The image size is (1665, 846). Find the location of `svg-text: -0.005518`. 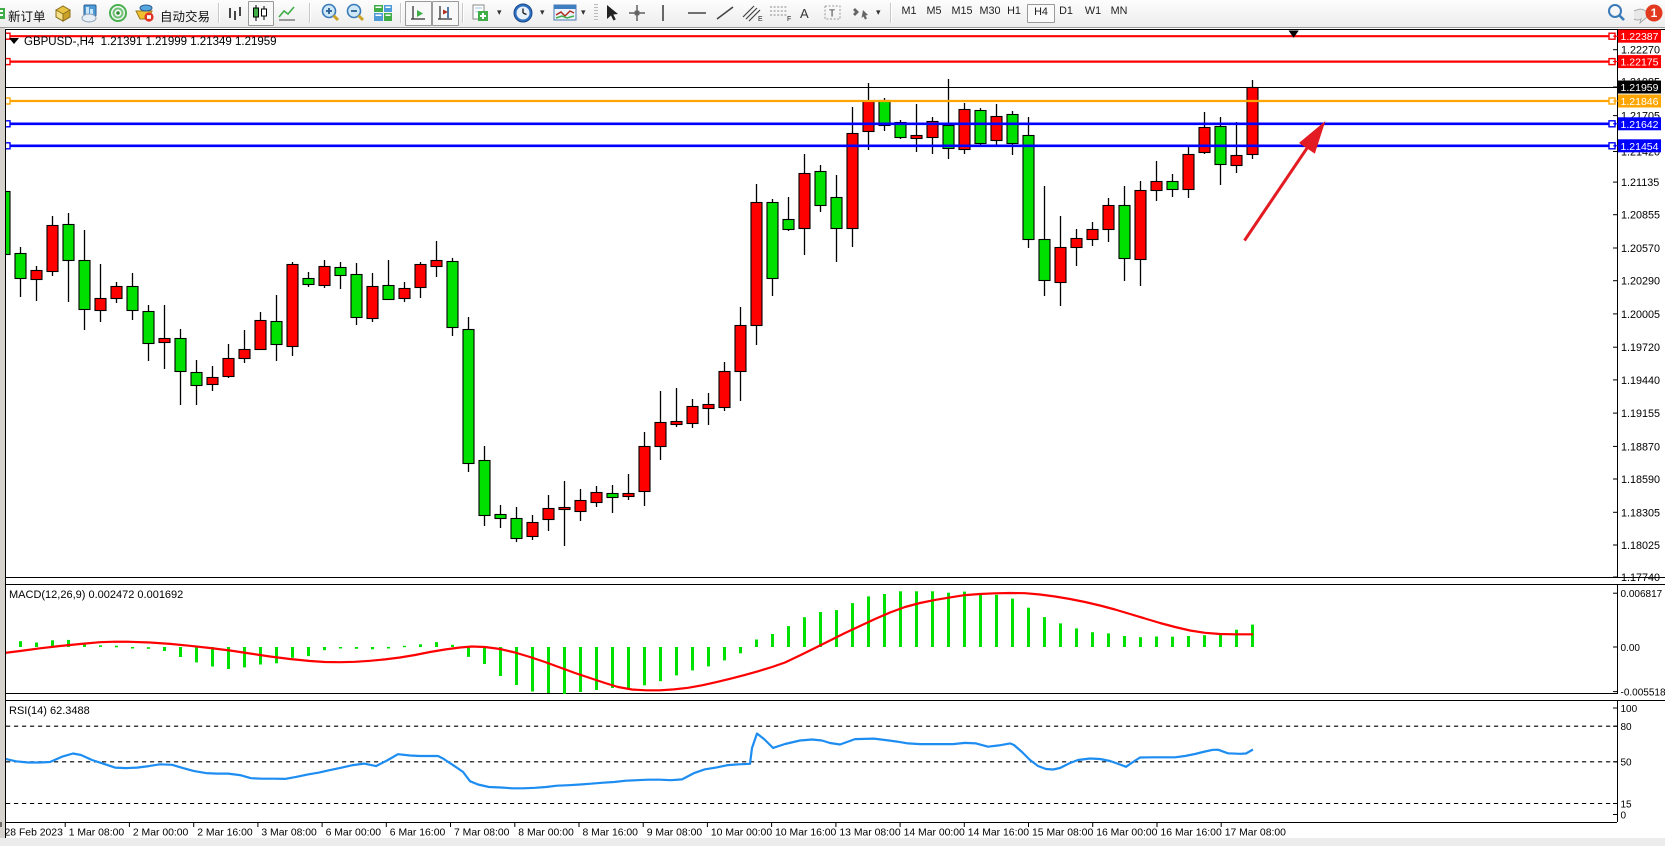

svg-text: -0.005518 is located at coordinates (1643, 692).